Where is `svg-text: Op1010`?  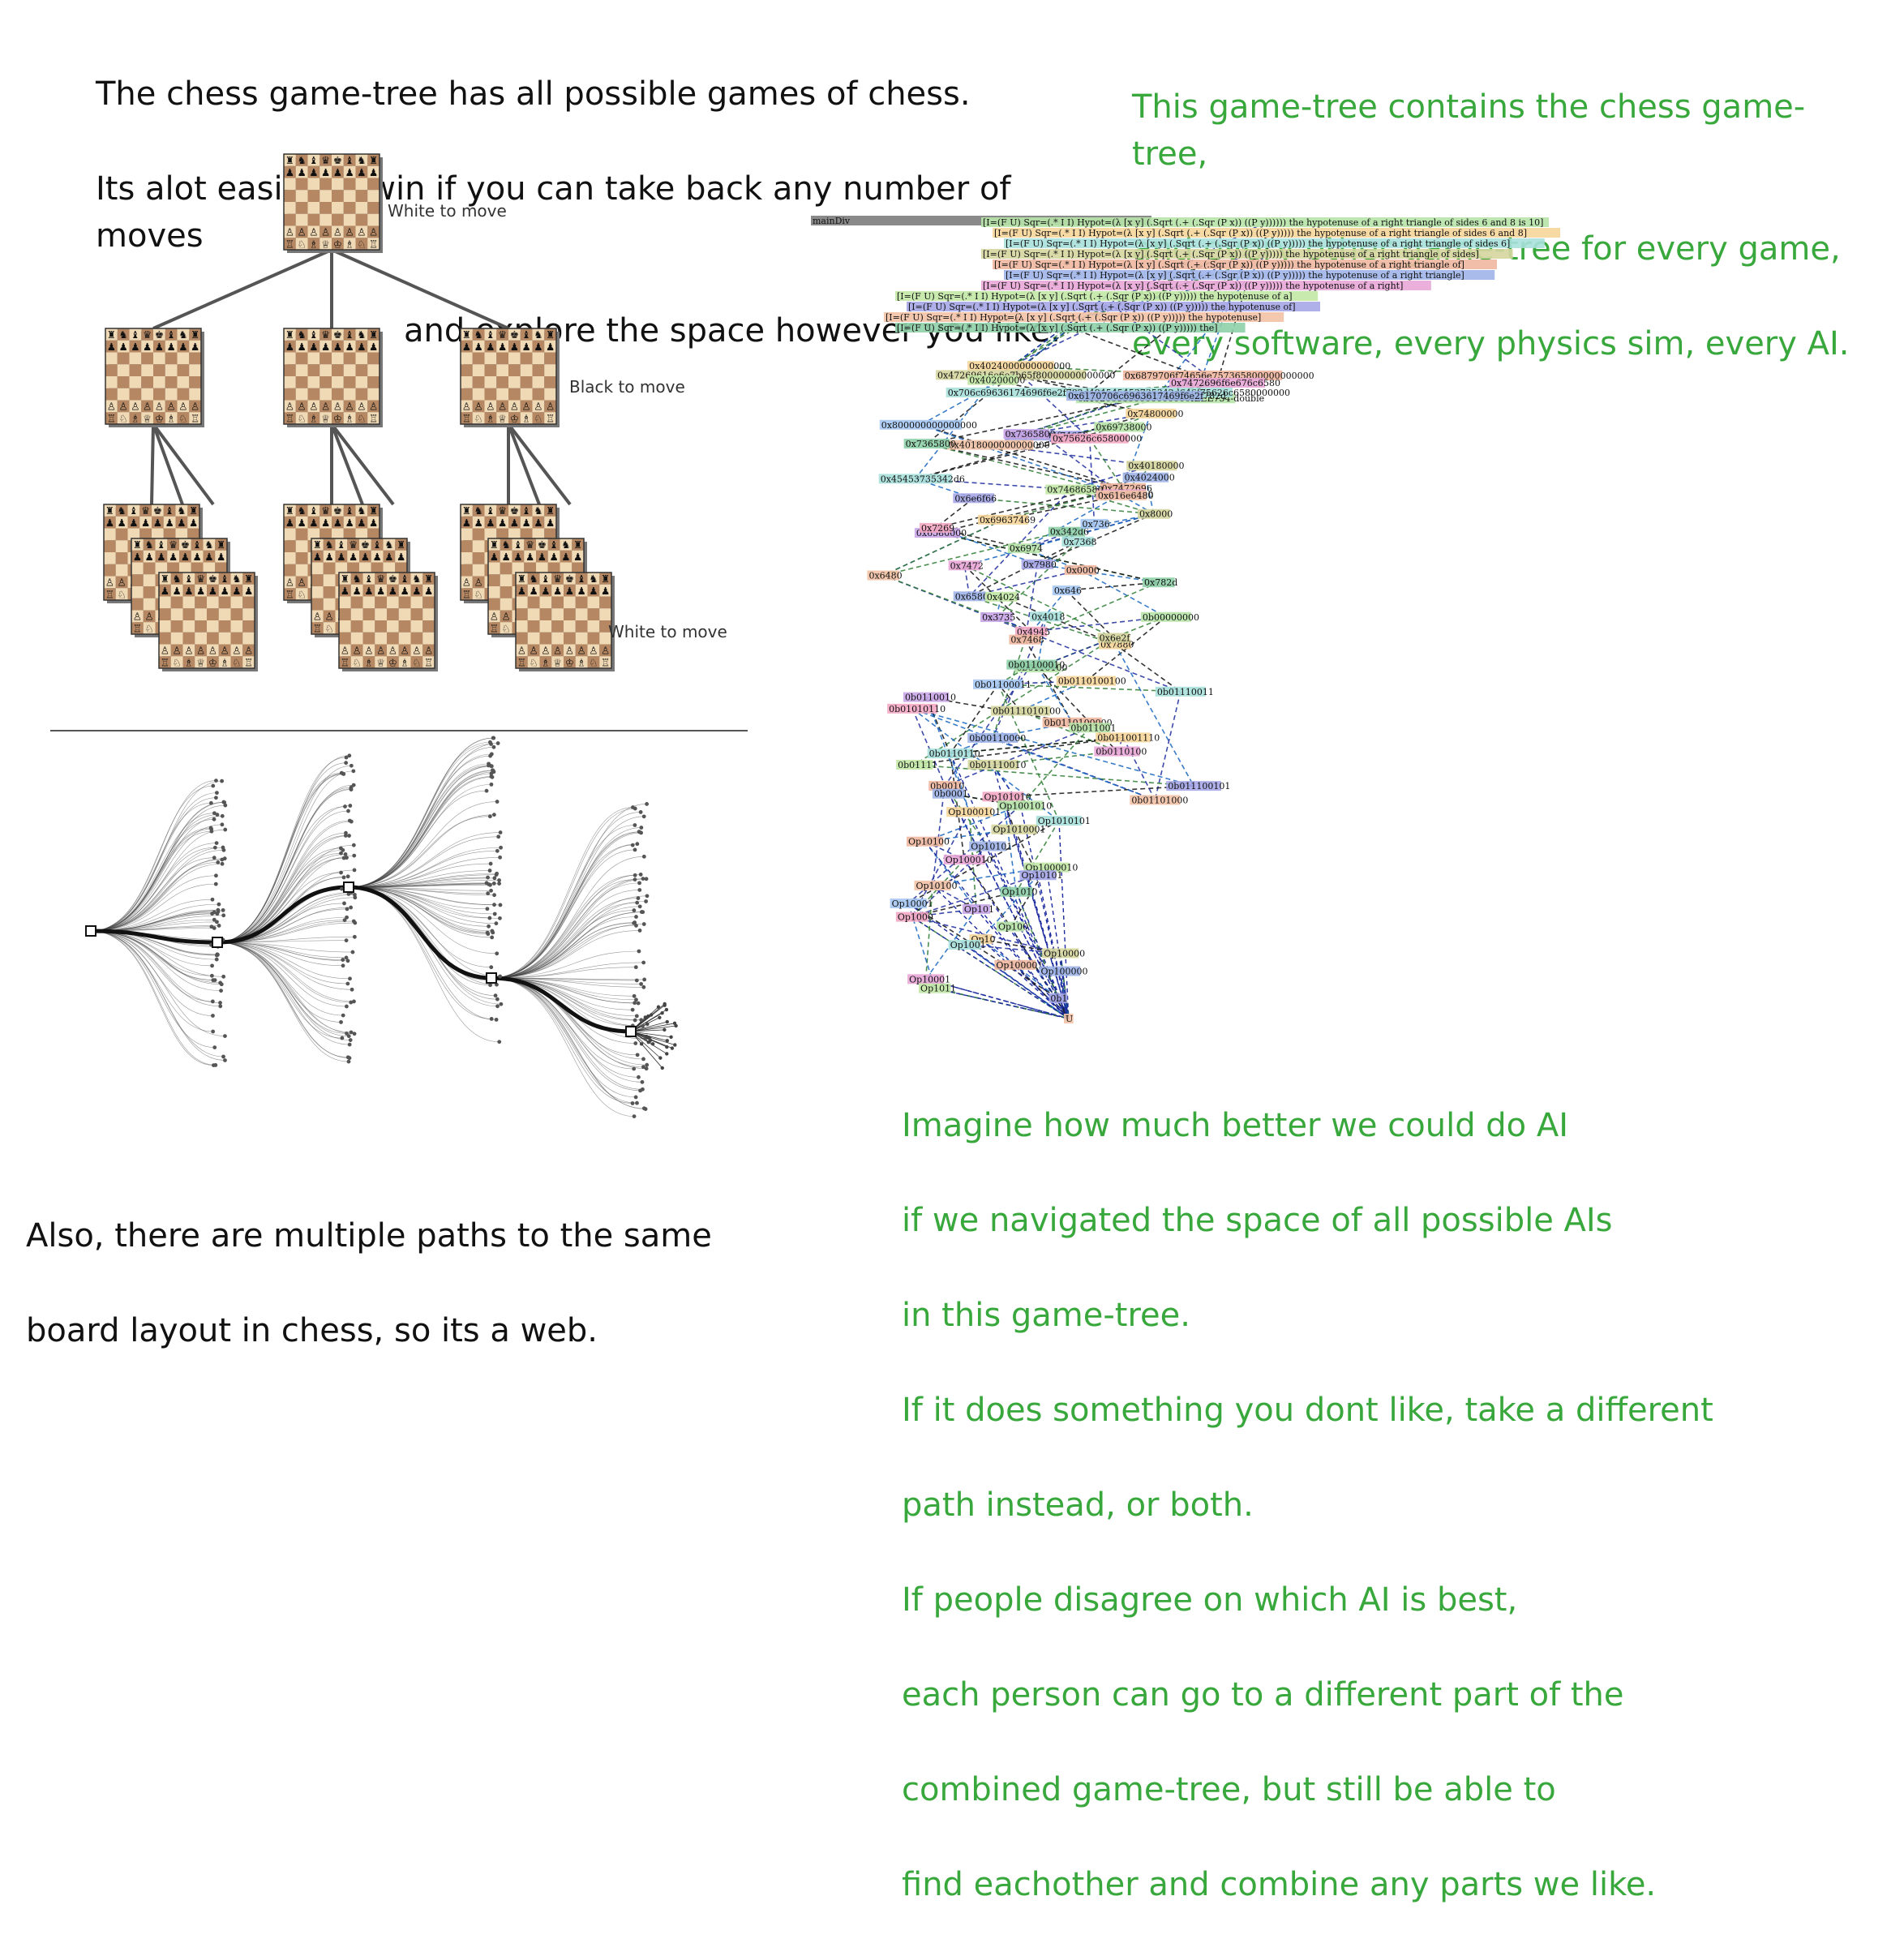 svg-text: Op1010 is located at coordinates (1020, 892).